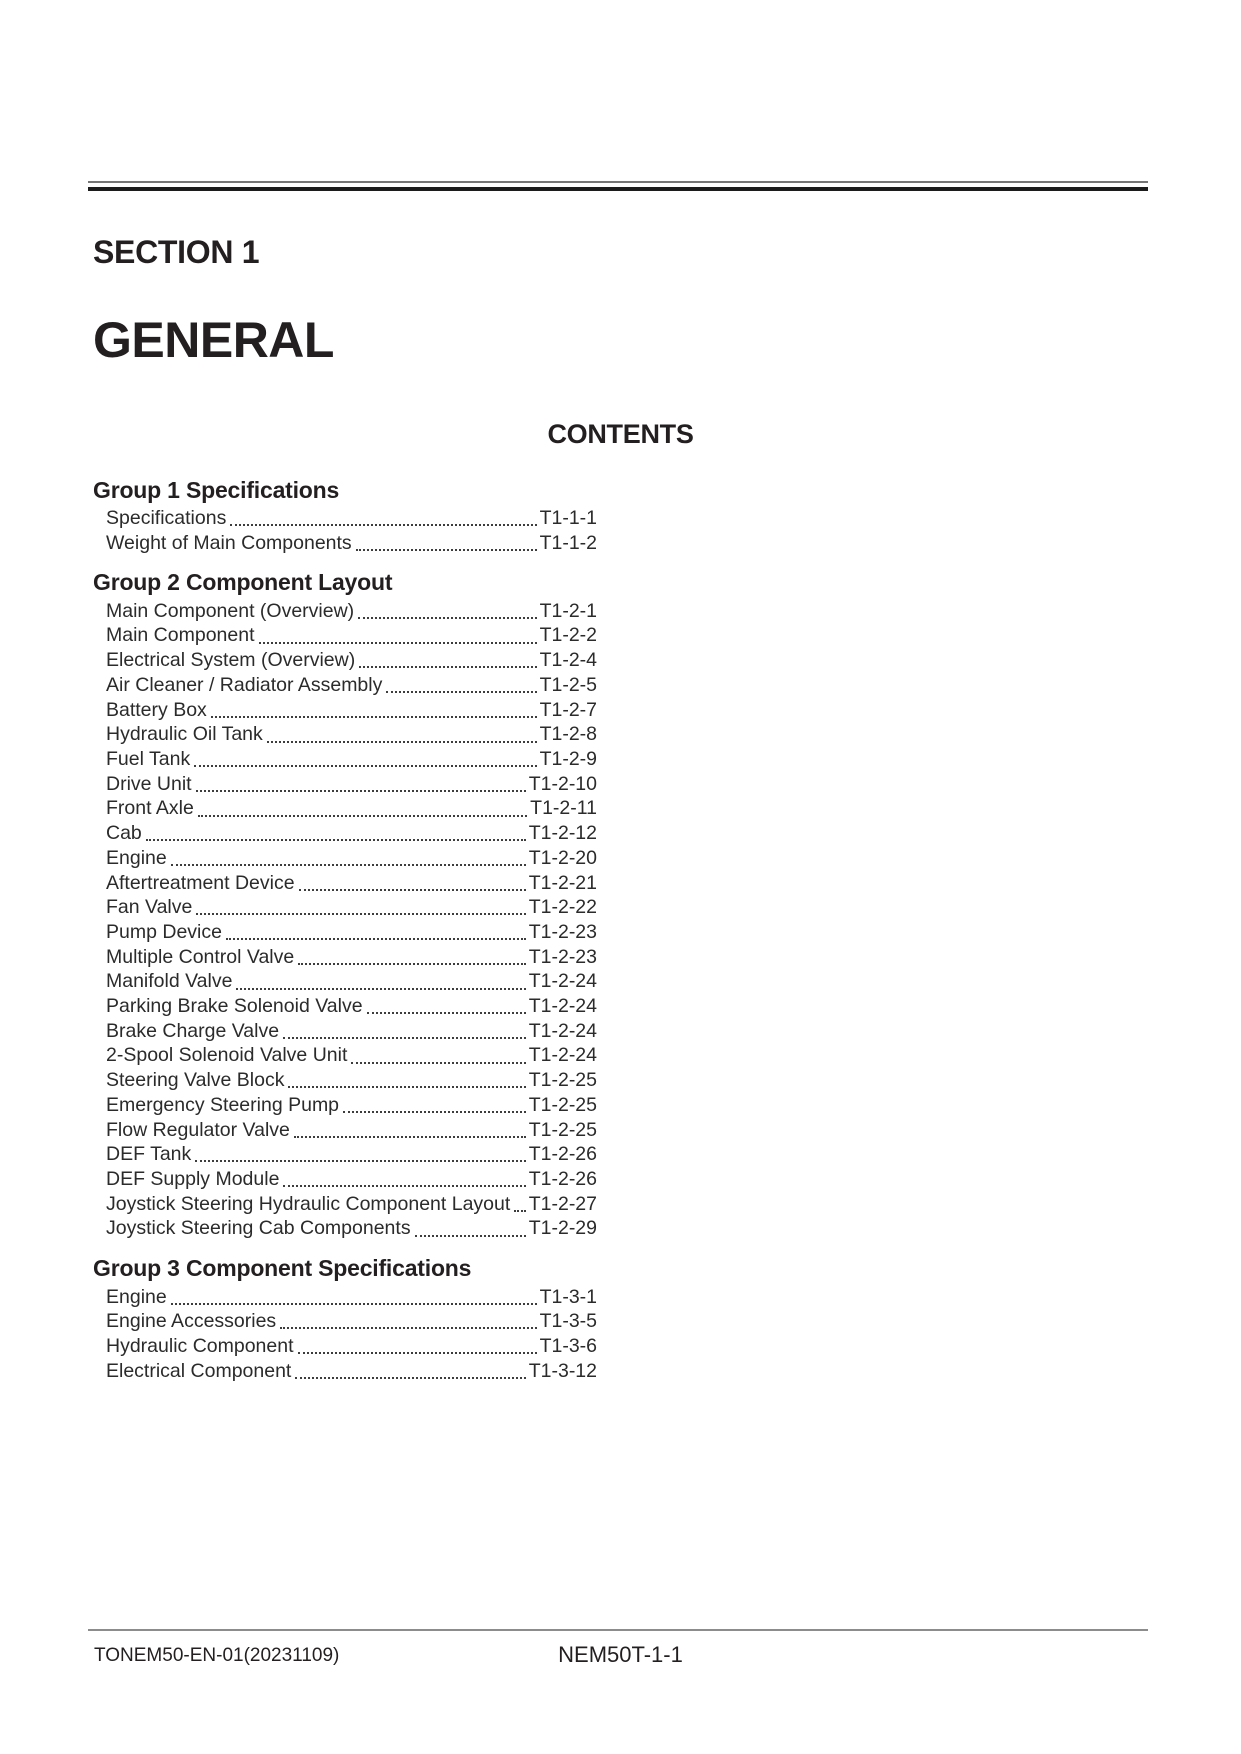 The width and height of the screenshot is (1241, 1754). Describe the element at coordinates (568, 660) in the screenshot. I see `toc-item-page: T1-2-4` at that location.